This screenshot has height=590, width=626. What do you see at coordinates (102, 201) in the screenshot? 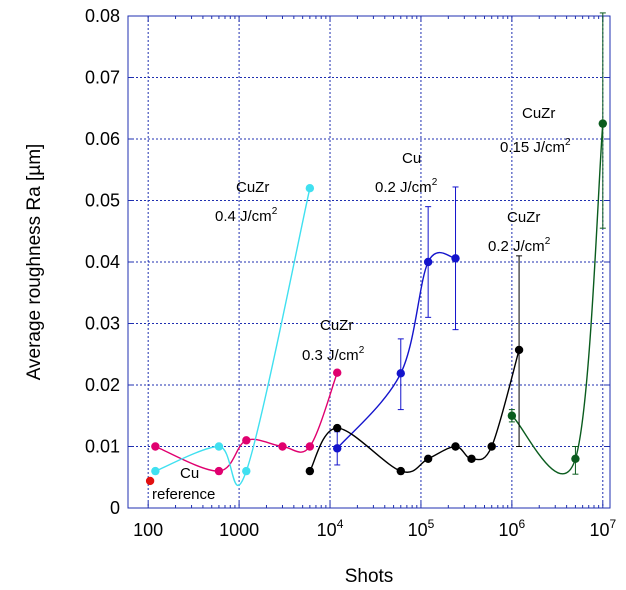
I see `y-tick-label: 0.05` at bounding box center [102, 201].